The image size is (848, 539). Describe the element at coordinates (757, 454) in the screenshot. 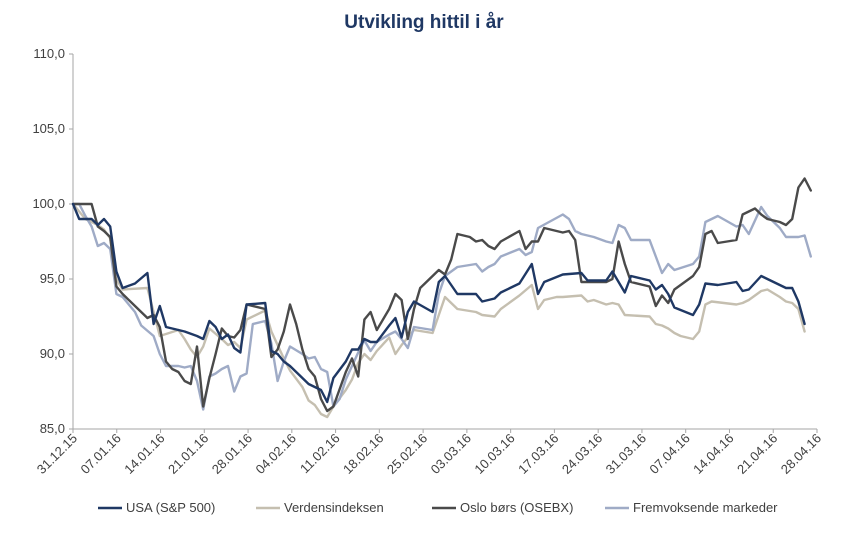

I see `x-tick-label: 21.04.16` at that location.